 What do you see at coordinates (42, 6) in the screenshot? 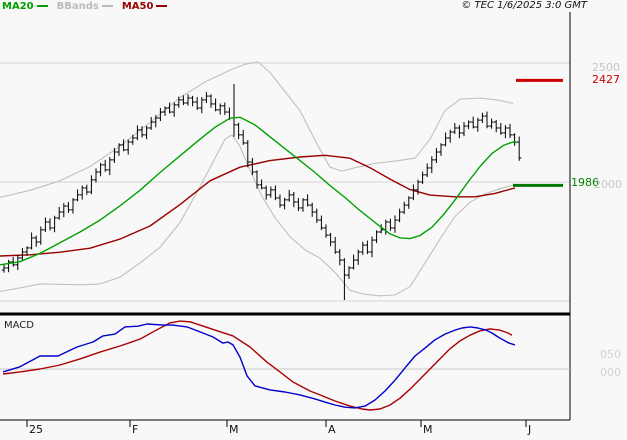
I see `ma20-line-swatch-icon` at bounding box center [42, 6].